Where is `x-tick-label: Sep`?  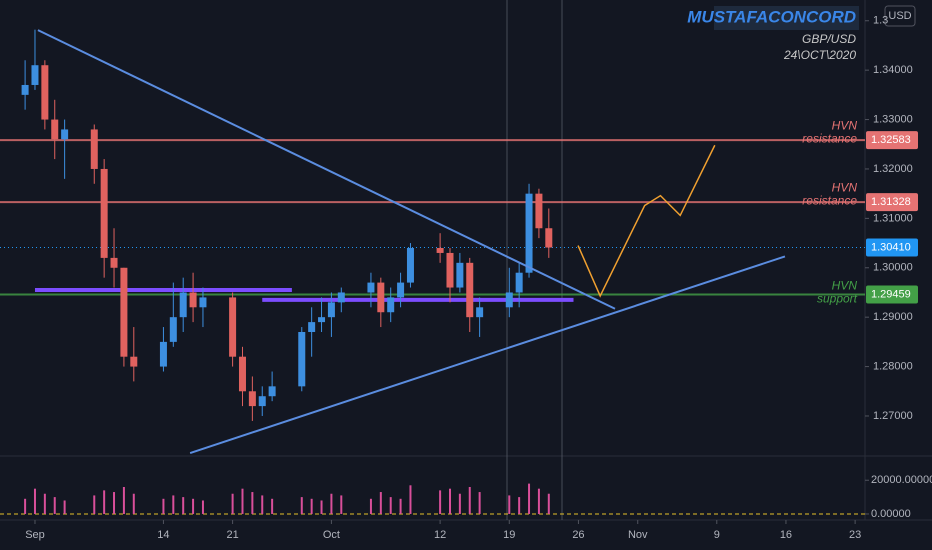
x-tick-label: Sep is located at coordinates (35, 535).